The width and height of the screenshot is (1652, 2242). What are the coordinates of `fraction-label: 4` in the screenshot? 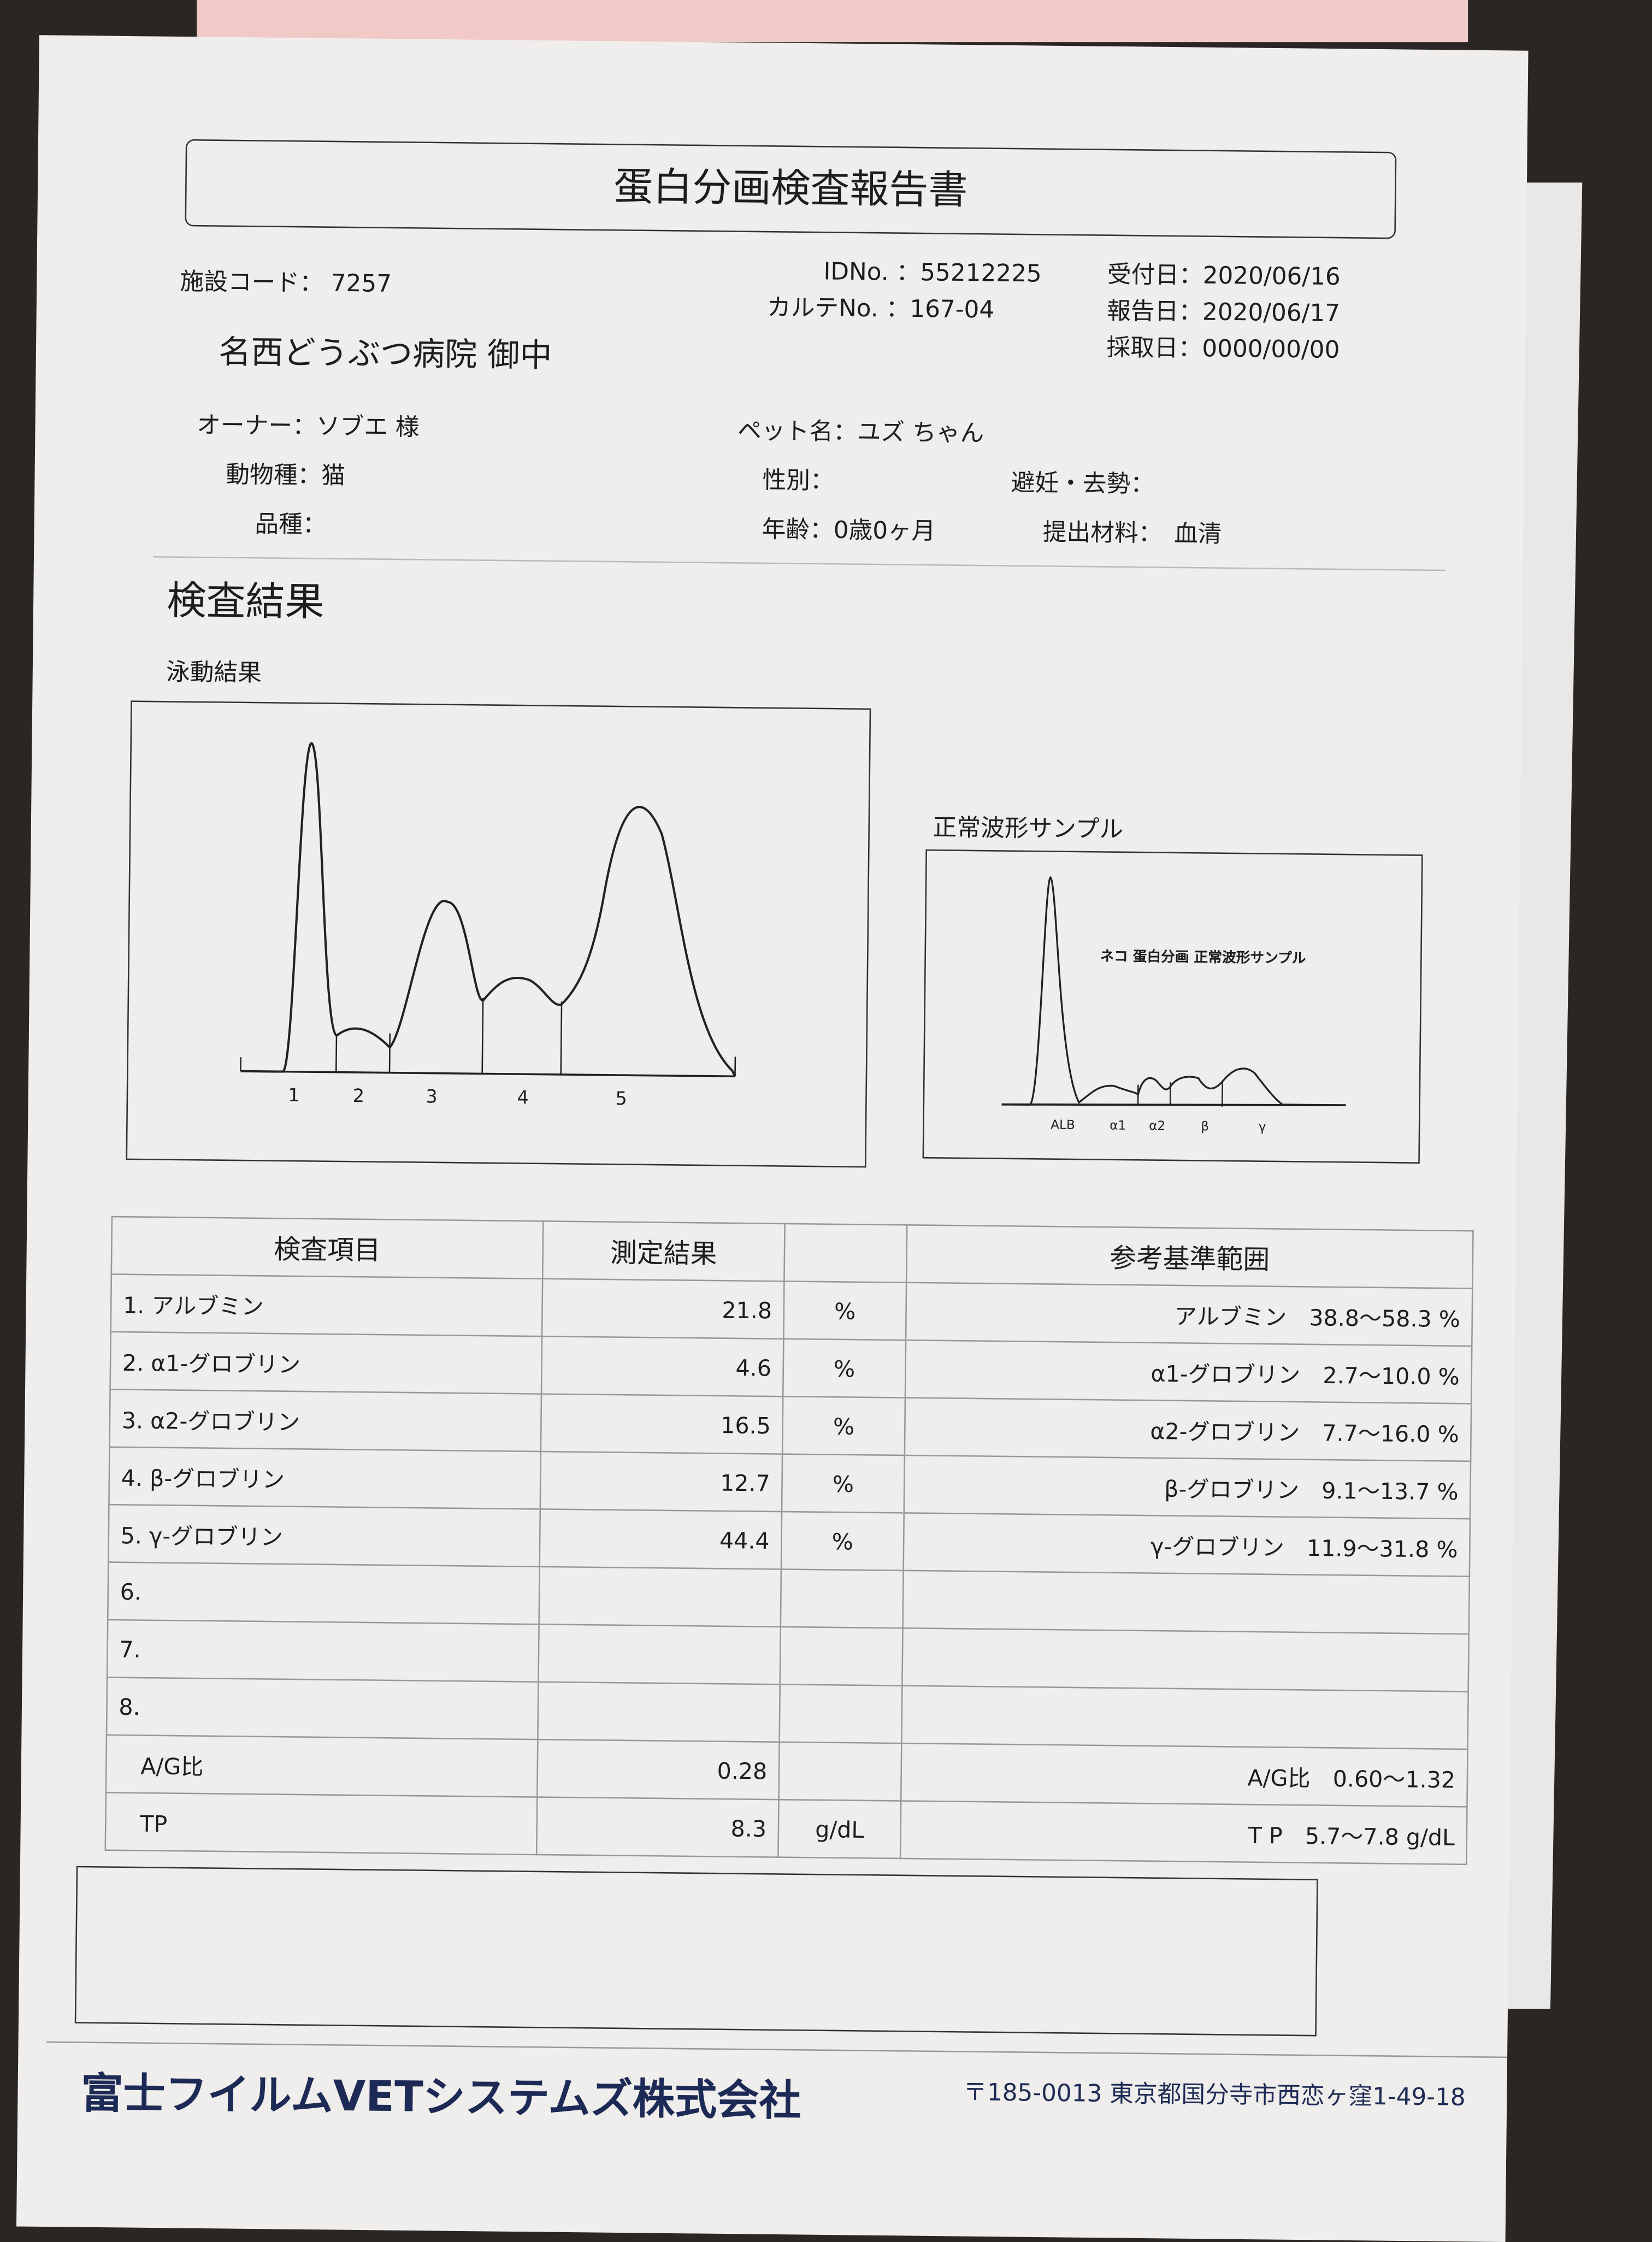 It's located at (523, 1099).